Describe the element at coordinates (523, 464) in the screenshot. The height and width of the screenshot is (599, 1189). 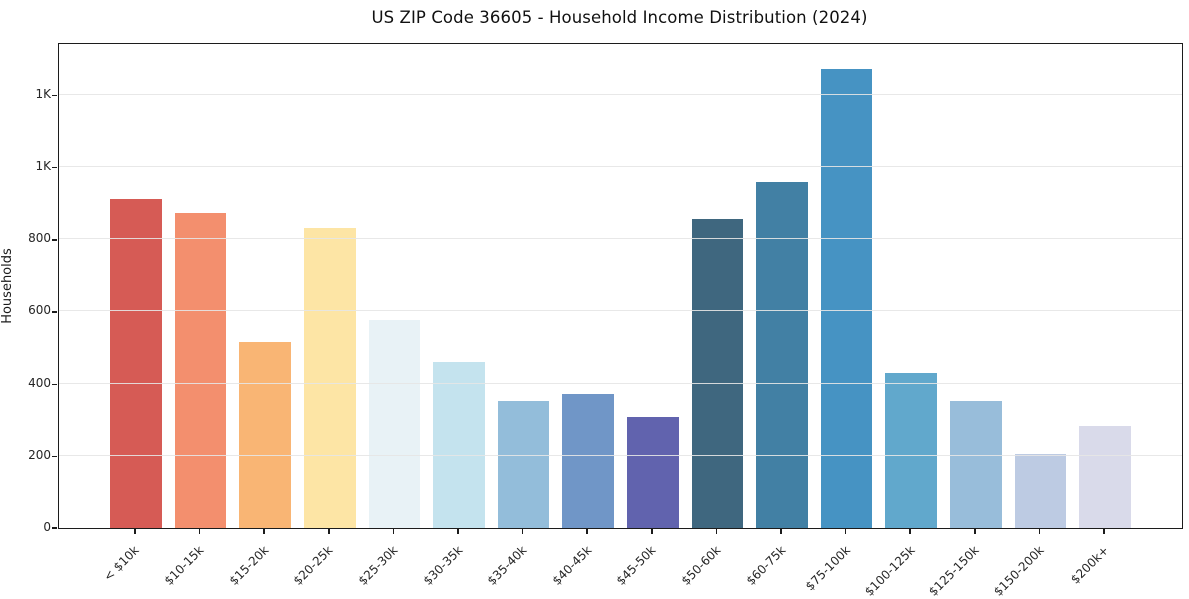
I see `bar-35-40k` at that location.